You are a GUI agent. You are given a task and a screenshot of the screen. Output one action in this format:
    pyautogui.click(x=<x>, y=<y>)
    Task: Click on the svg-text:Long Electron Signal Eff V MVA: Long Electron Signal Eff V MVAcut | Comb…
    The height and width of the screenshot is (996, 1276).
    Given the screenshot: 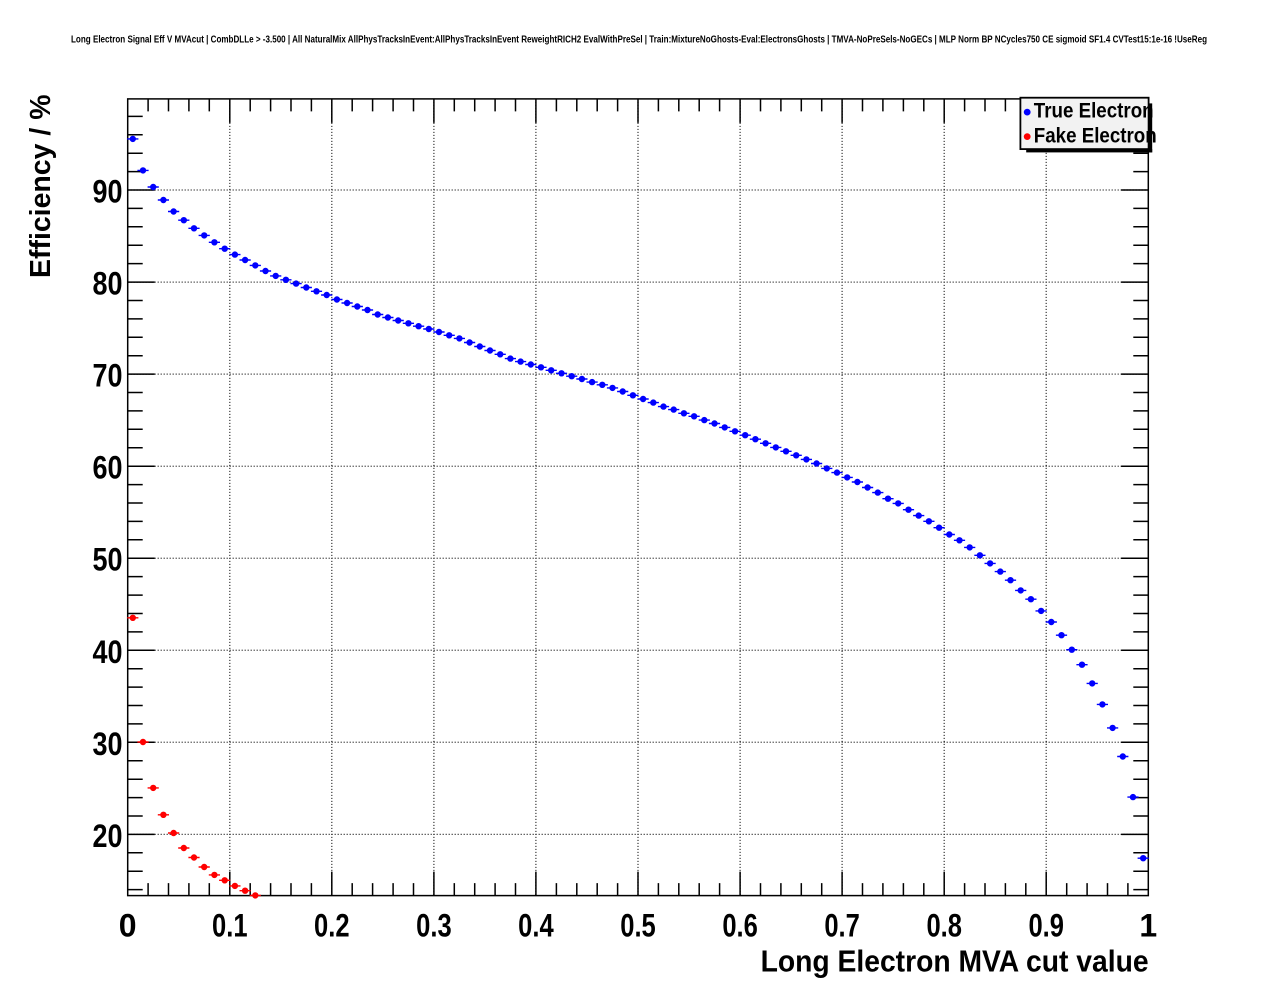 What is the action you would take?
    pyautogui.click(x=639, y=40)
    